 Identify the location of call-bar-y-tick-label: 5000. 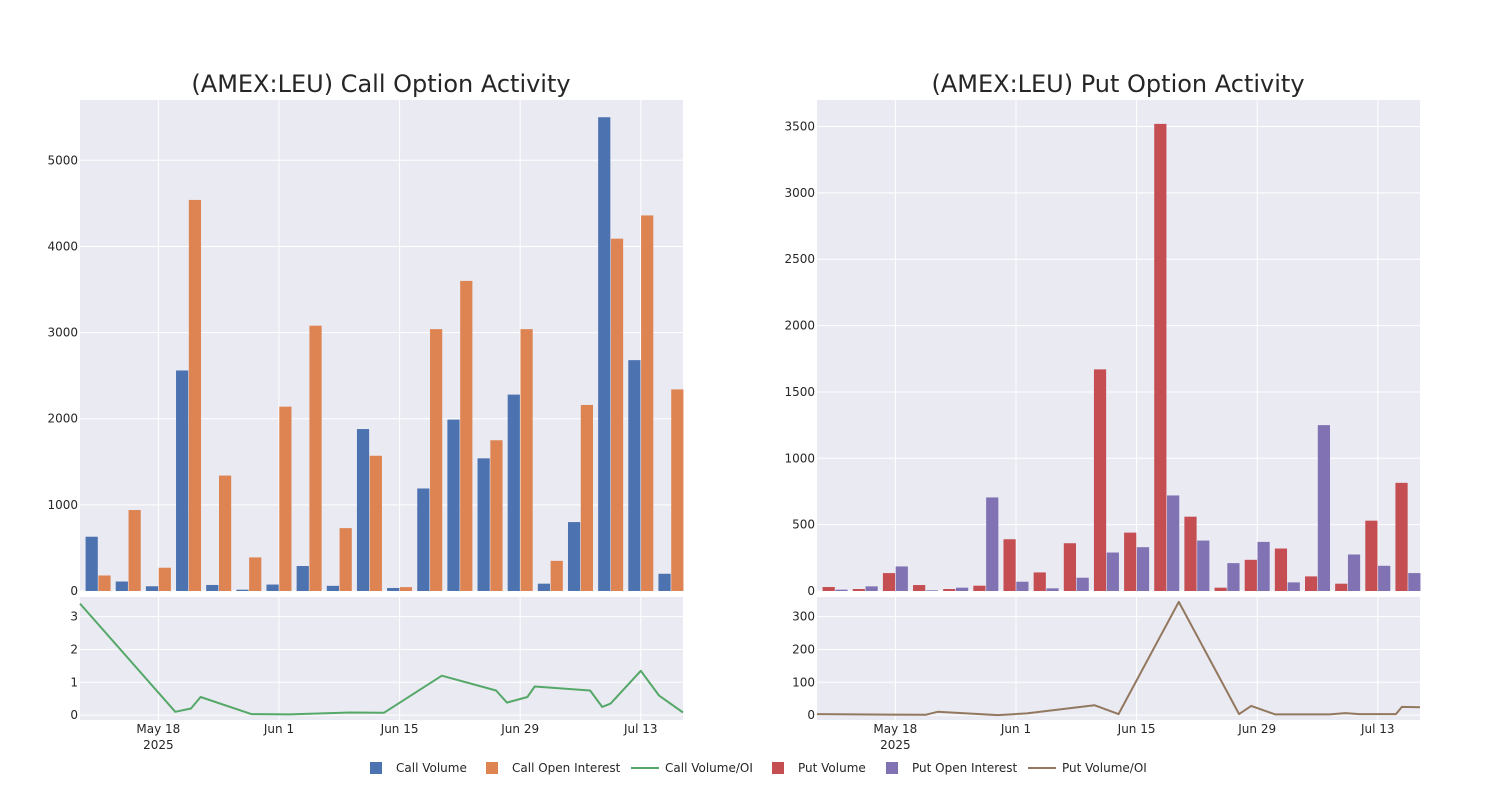
(62, 160).